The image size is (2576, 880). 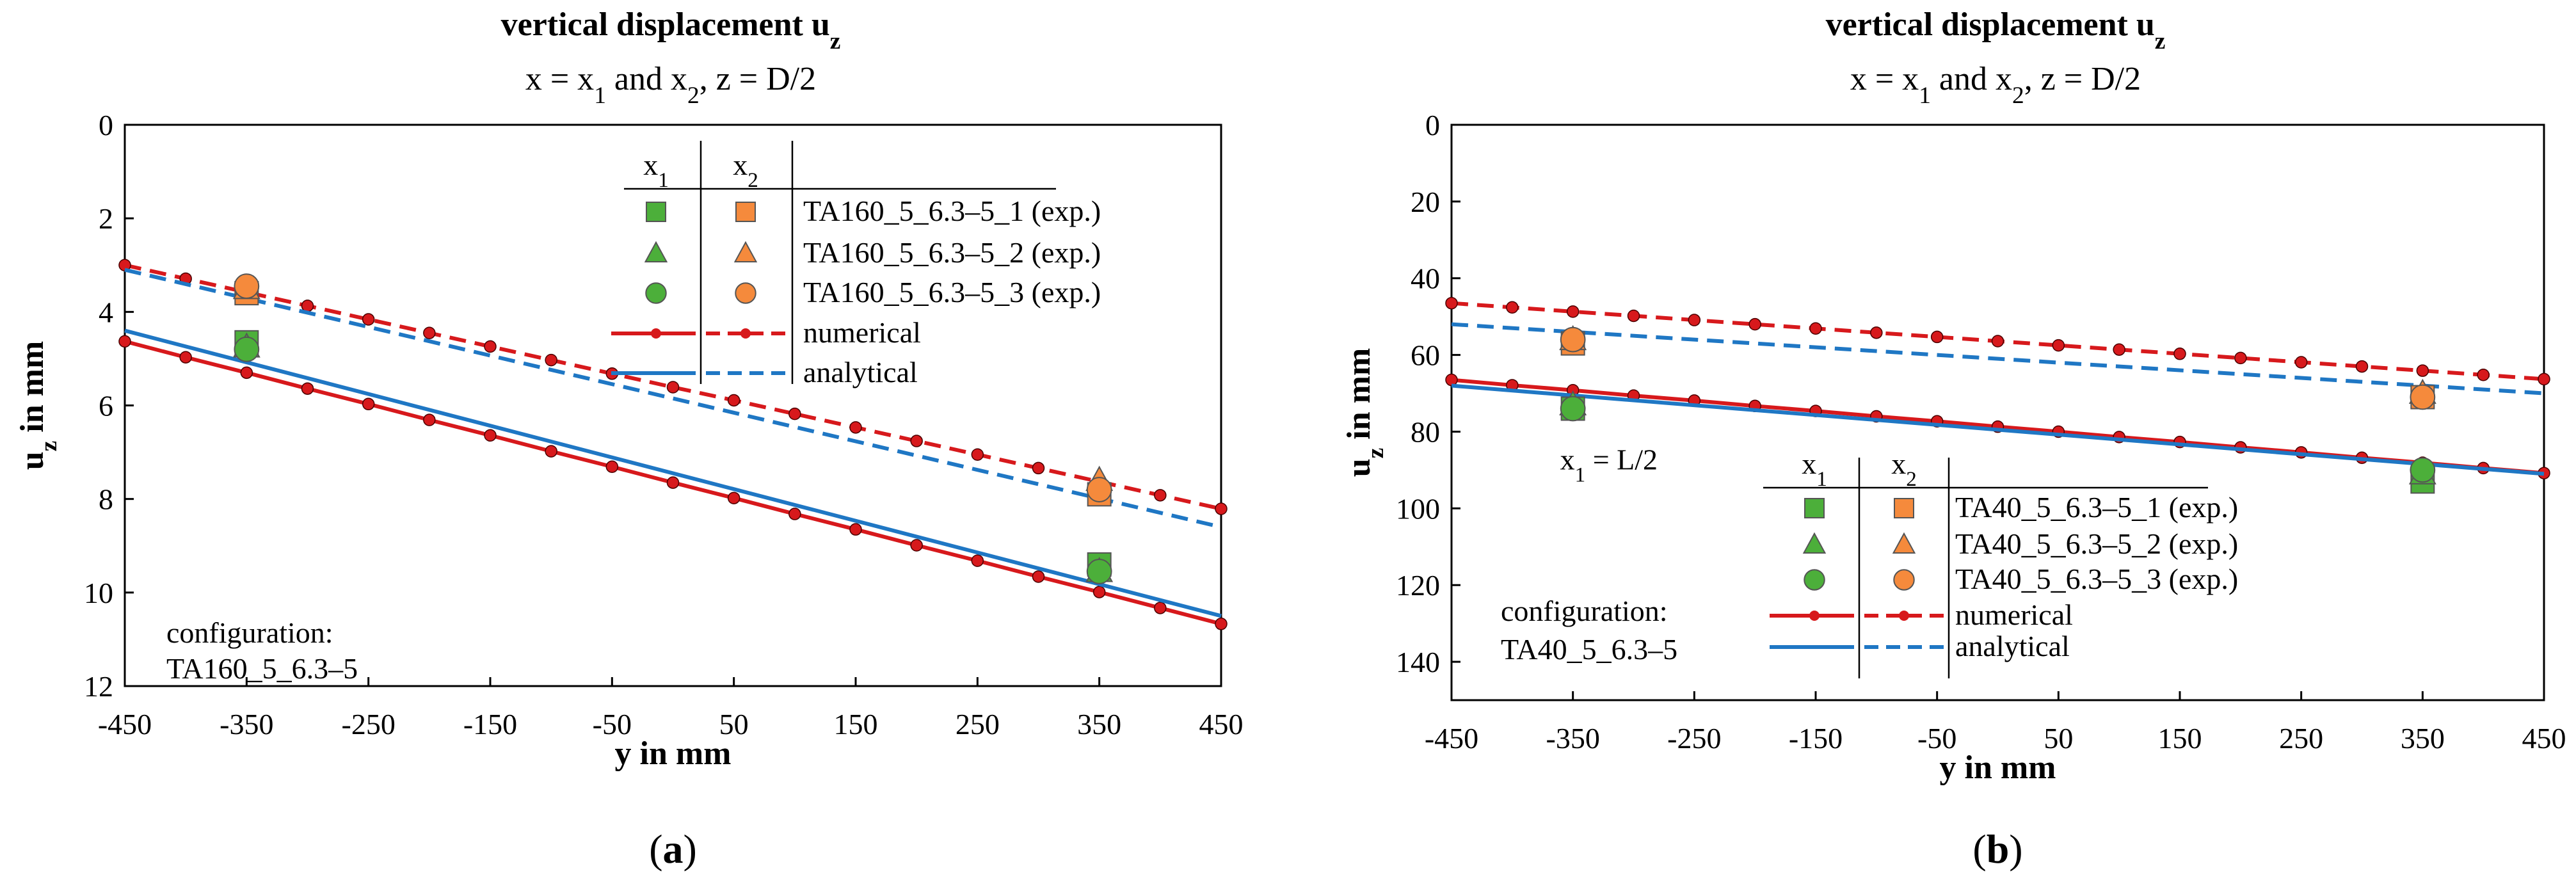 I want to click on chart-subtitle: x = x1 and x2, z = D/2, so click(x=670, y=85).